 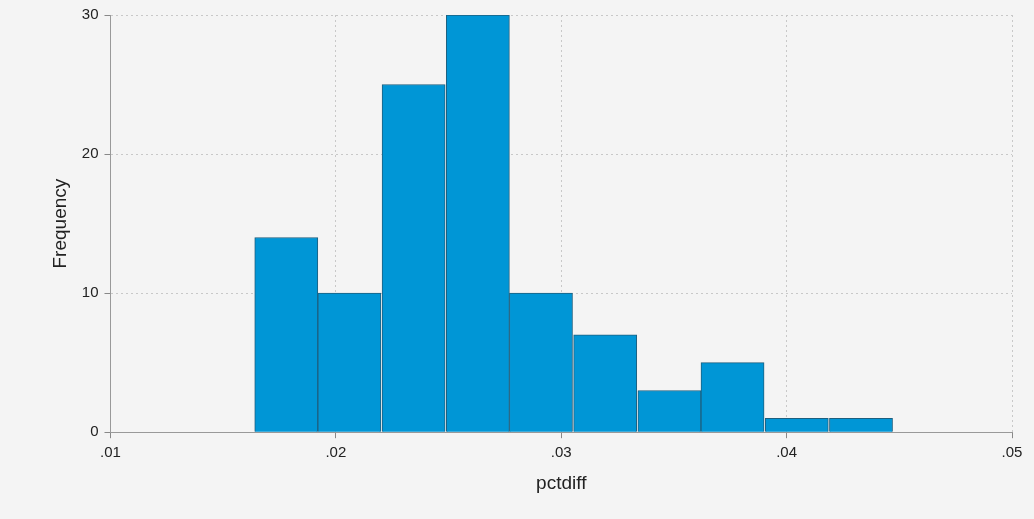 What do you see at coordinates (561, 452) in the screenshot?
I see `x-tick-label: .03` at bounding box center [561, 452].